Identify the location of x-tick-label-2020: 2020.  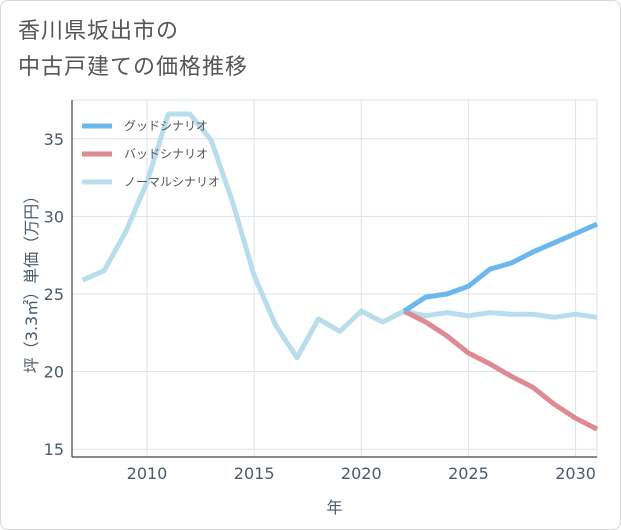
(361, 473).